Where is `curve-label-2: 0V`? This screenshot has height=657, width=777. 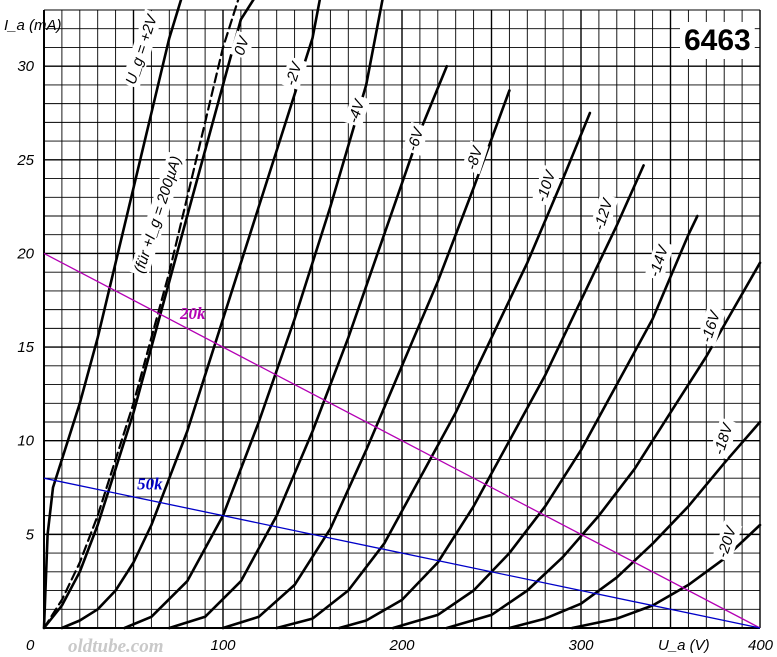
curve-label-2: 0V is located at coordinates (242, 45).